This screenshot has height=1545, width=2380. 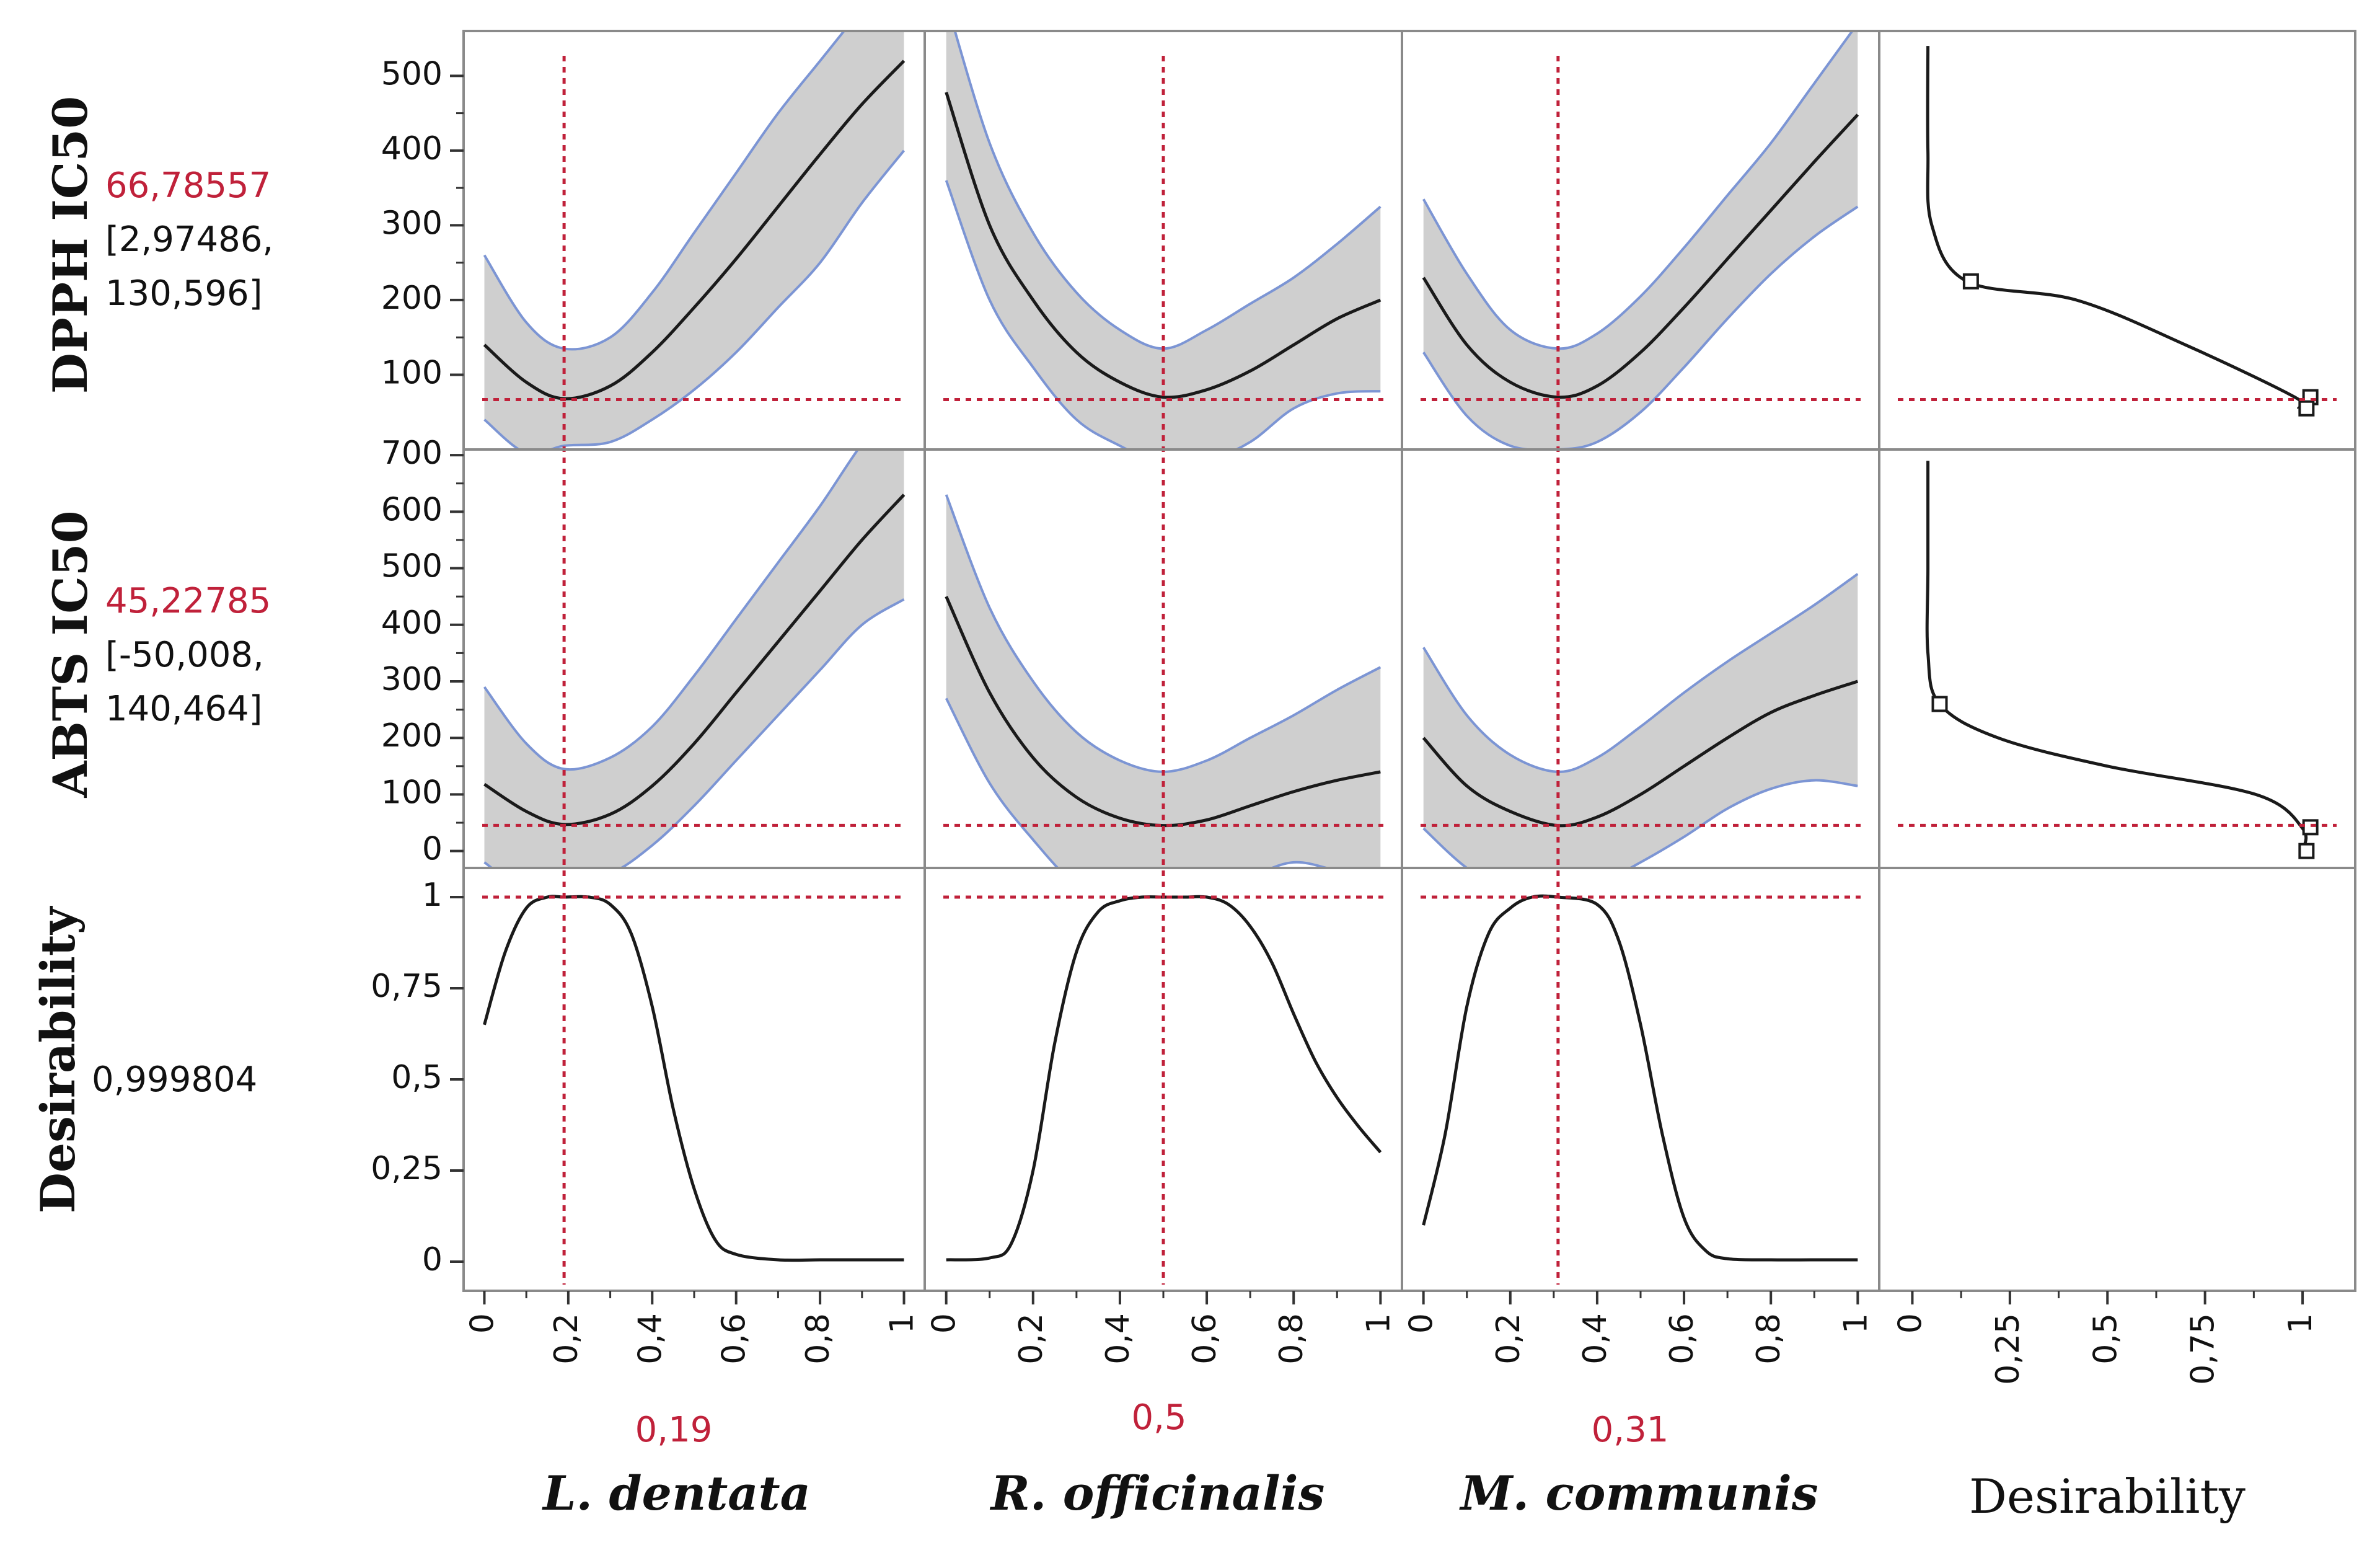 I want to click on prediction-curve-r0-c0, so click(x=694, y=230).